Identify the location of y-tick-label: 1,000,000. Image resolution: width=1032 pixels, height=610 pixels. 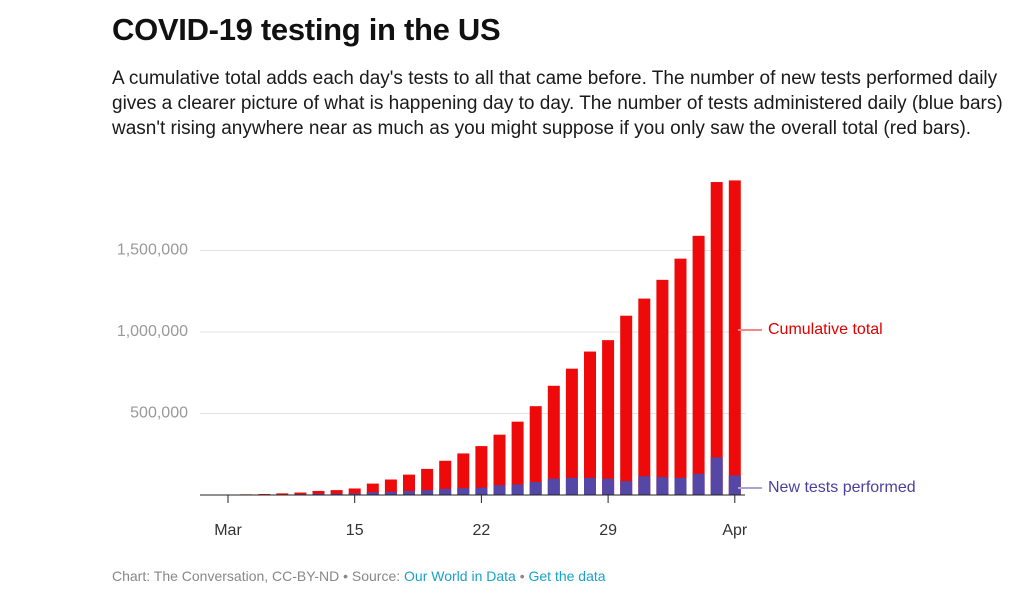
(152, 331).